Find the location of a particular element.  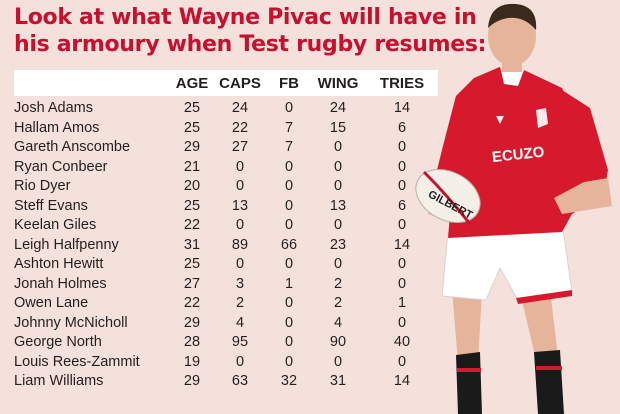

caps-cell: 24 is located at coordinates (240, 108).